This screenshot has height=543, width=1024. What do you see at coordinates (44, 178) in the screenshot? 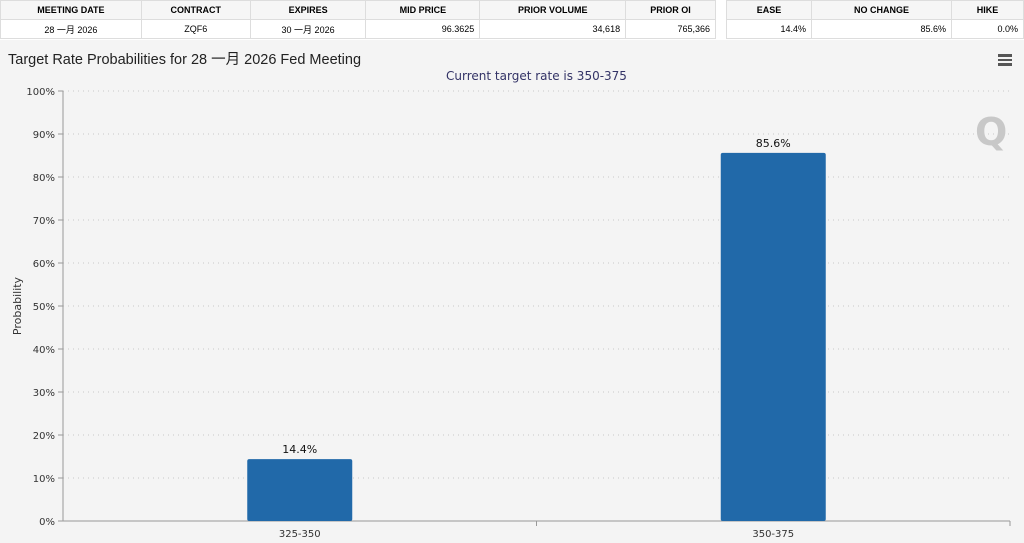
I see `y-tick-label: 80%` at bounding box center [44, 178].